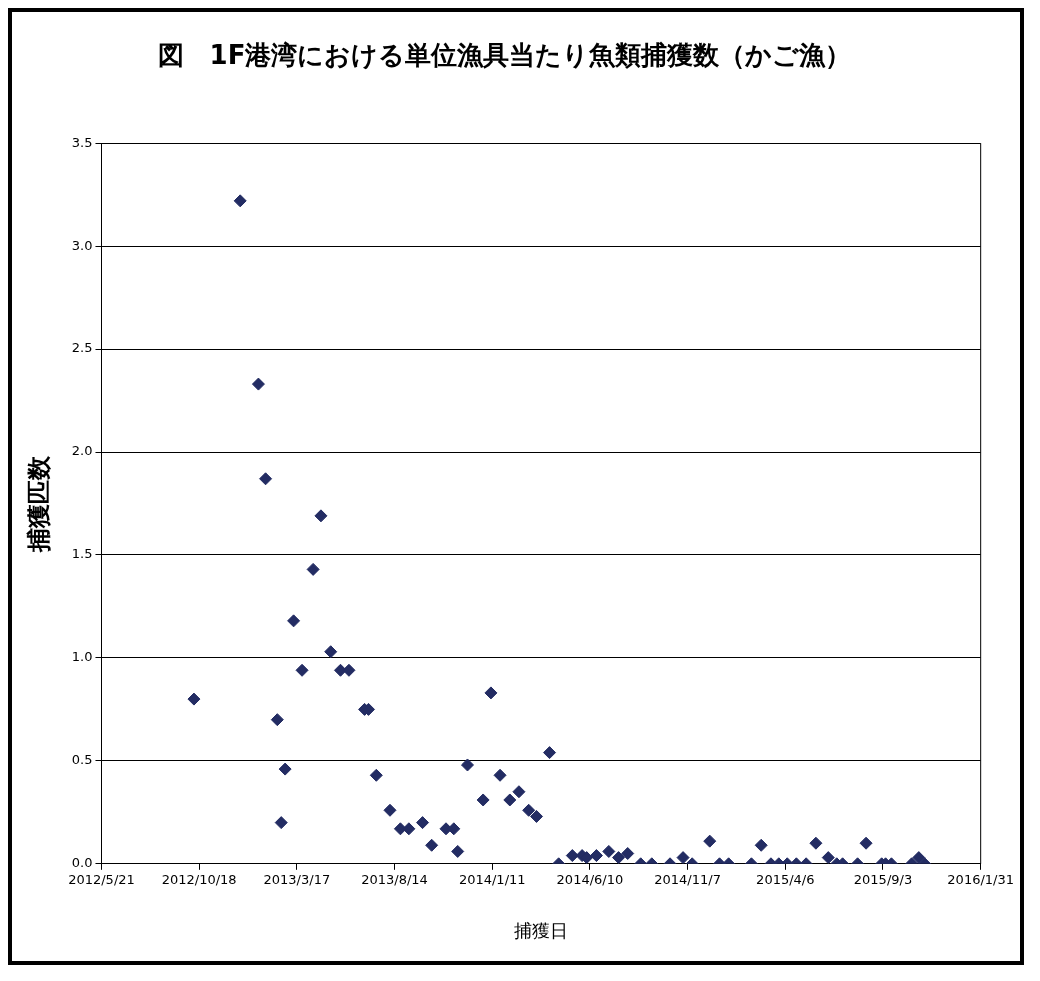  I want to click on x-tick-label: 2016/1/31, so click(981, 879).